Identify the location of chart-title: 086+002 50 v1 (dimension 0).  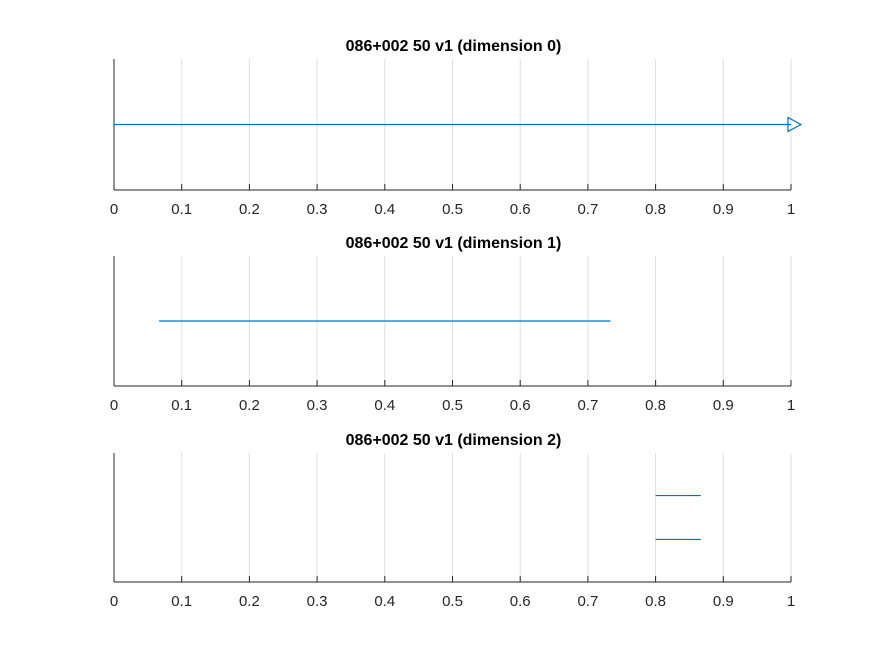
(454, 46).